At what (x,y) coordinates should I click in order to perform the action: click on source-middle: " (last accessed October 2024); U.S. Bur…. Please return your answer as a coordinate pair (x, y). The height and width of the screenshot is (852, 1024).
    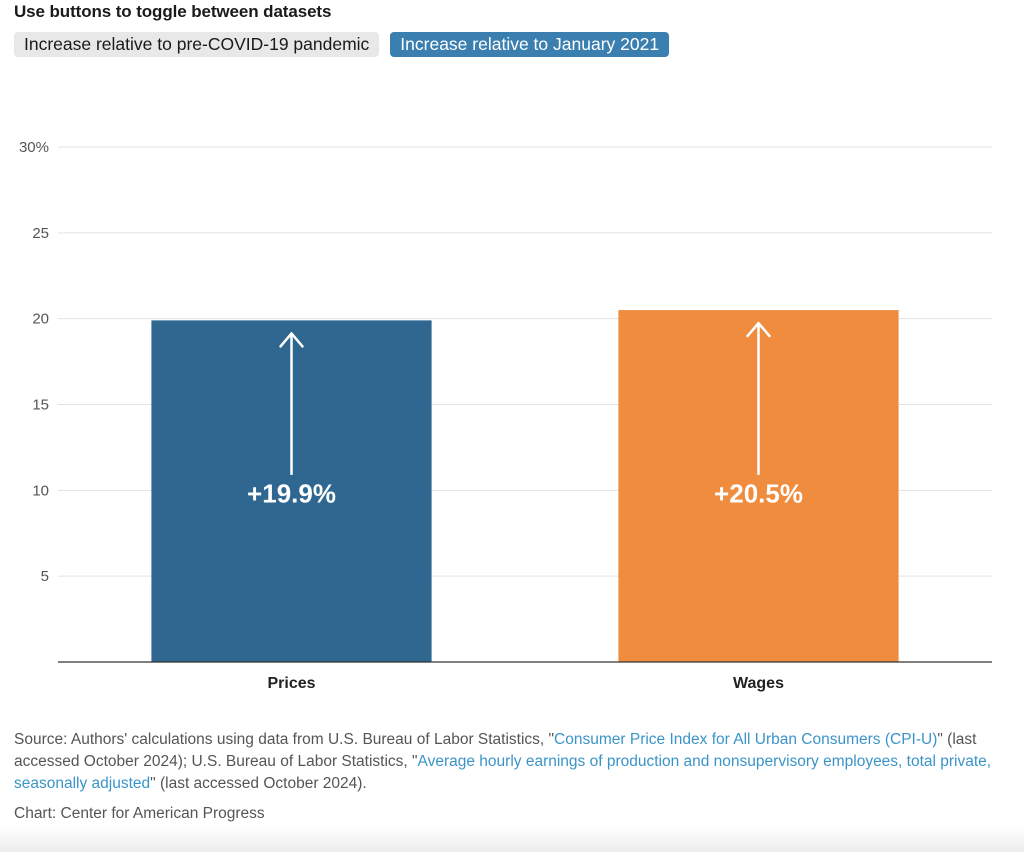
    Looking at the image, I should click on (495, 750).